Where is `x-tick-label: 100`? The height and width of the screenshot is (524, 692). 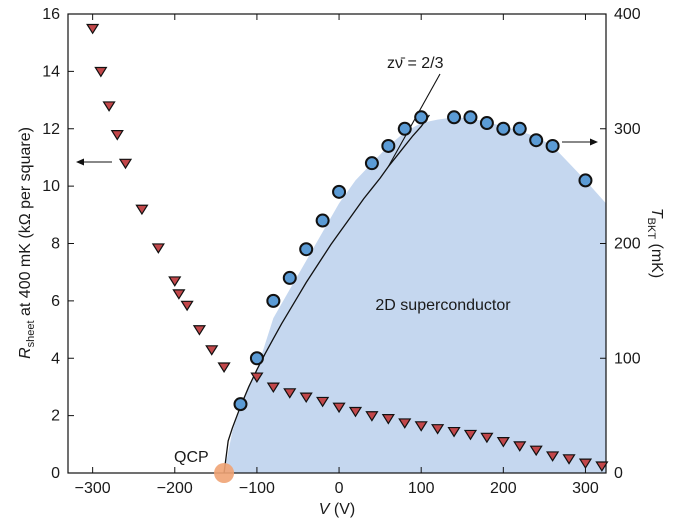 x-tick-label: 100 is located at coordinates (421, 488).